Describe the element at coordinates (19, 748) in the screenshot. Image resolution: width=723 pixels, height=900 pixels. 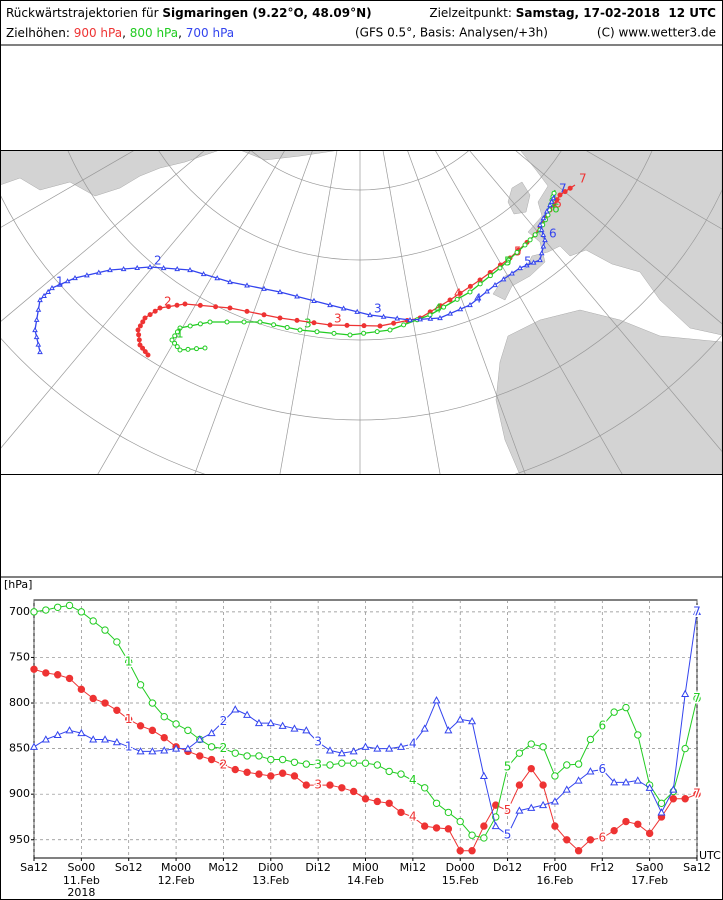
I see `y-tick-label: 850` at that location.